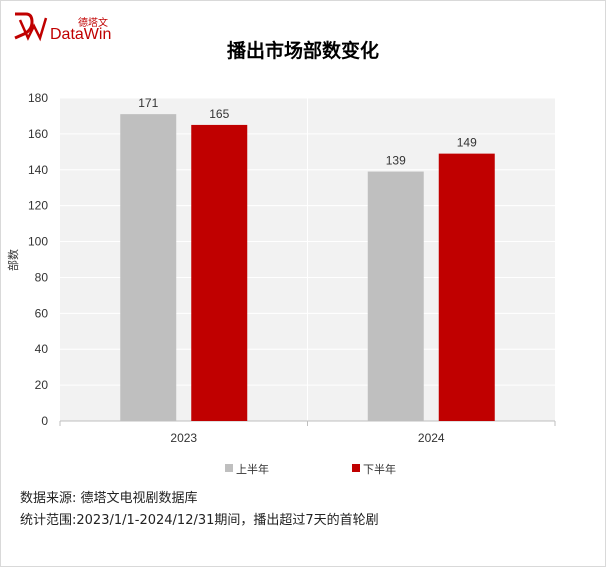  What do you see at coordinates (38, 242) in the screenshot?
I see `y-tick-label: 100` at bounding box center [38, 242].